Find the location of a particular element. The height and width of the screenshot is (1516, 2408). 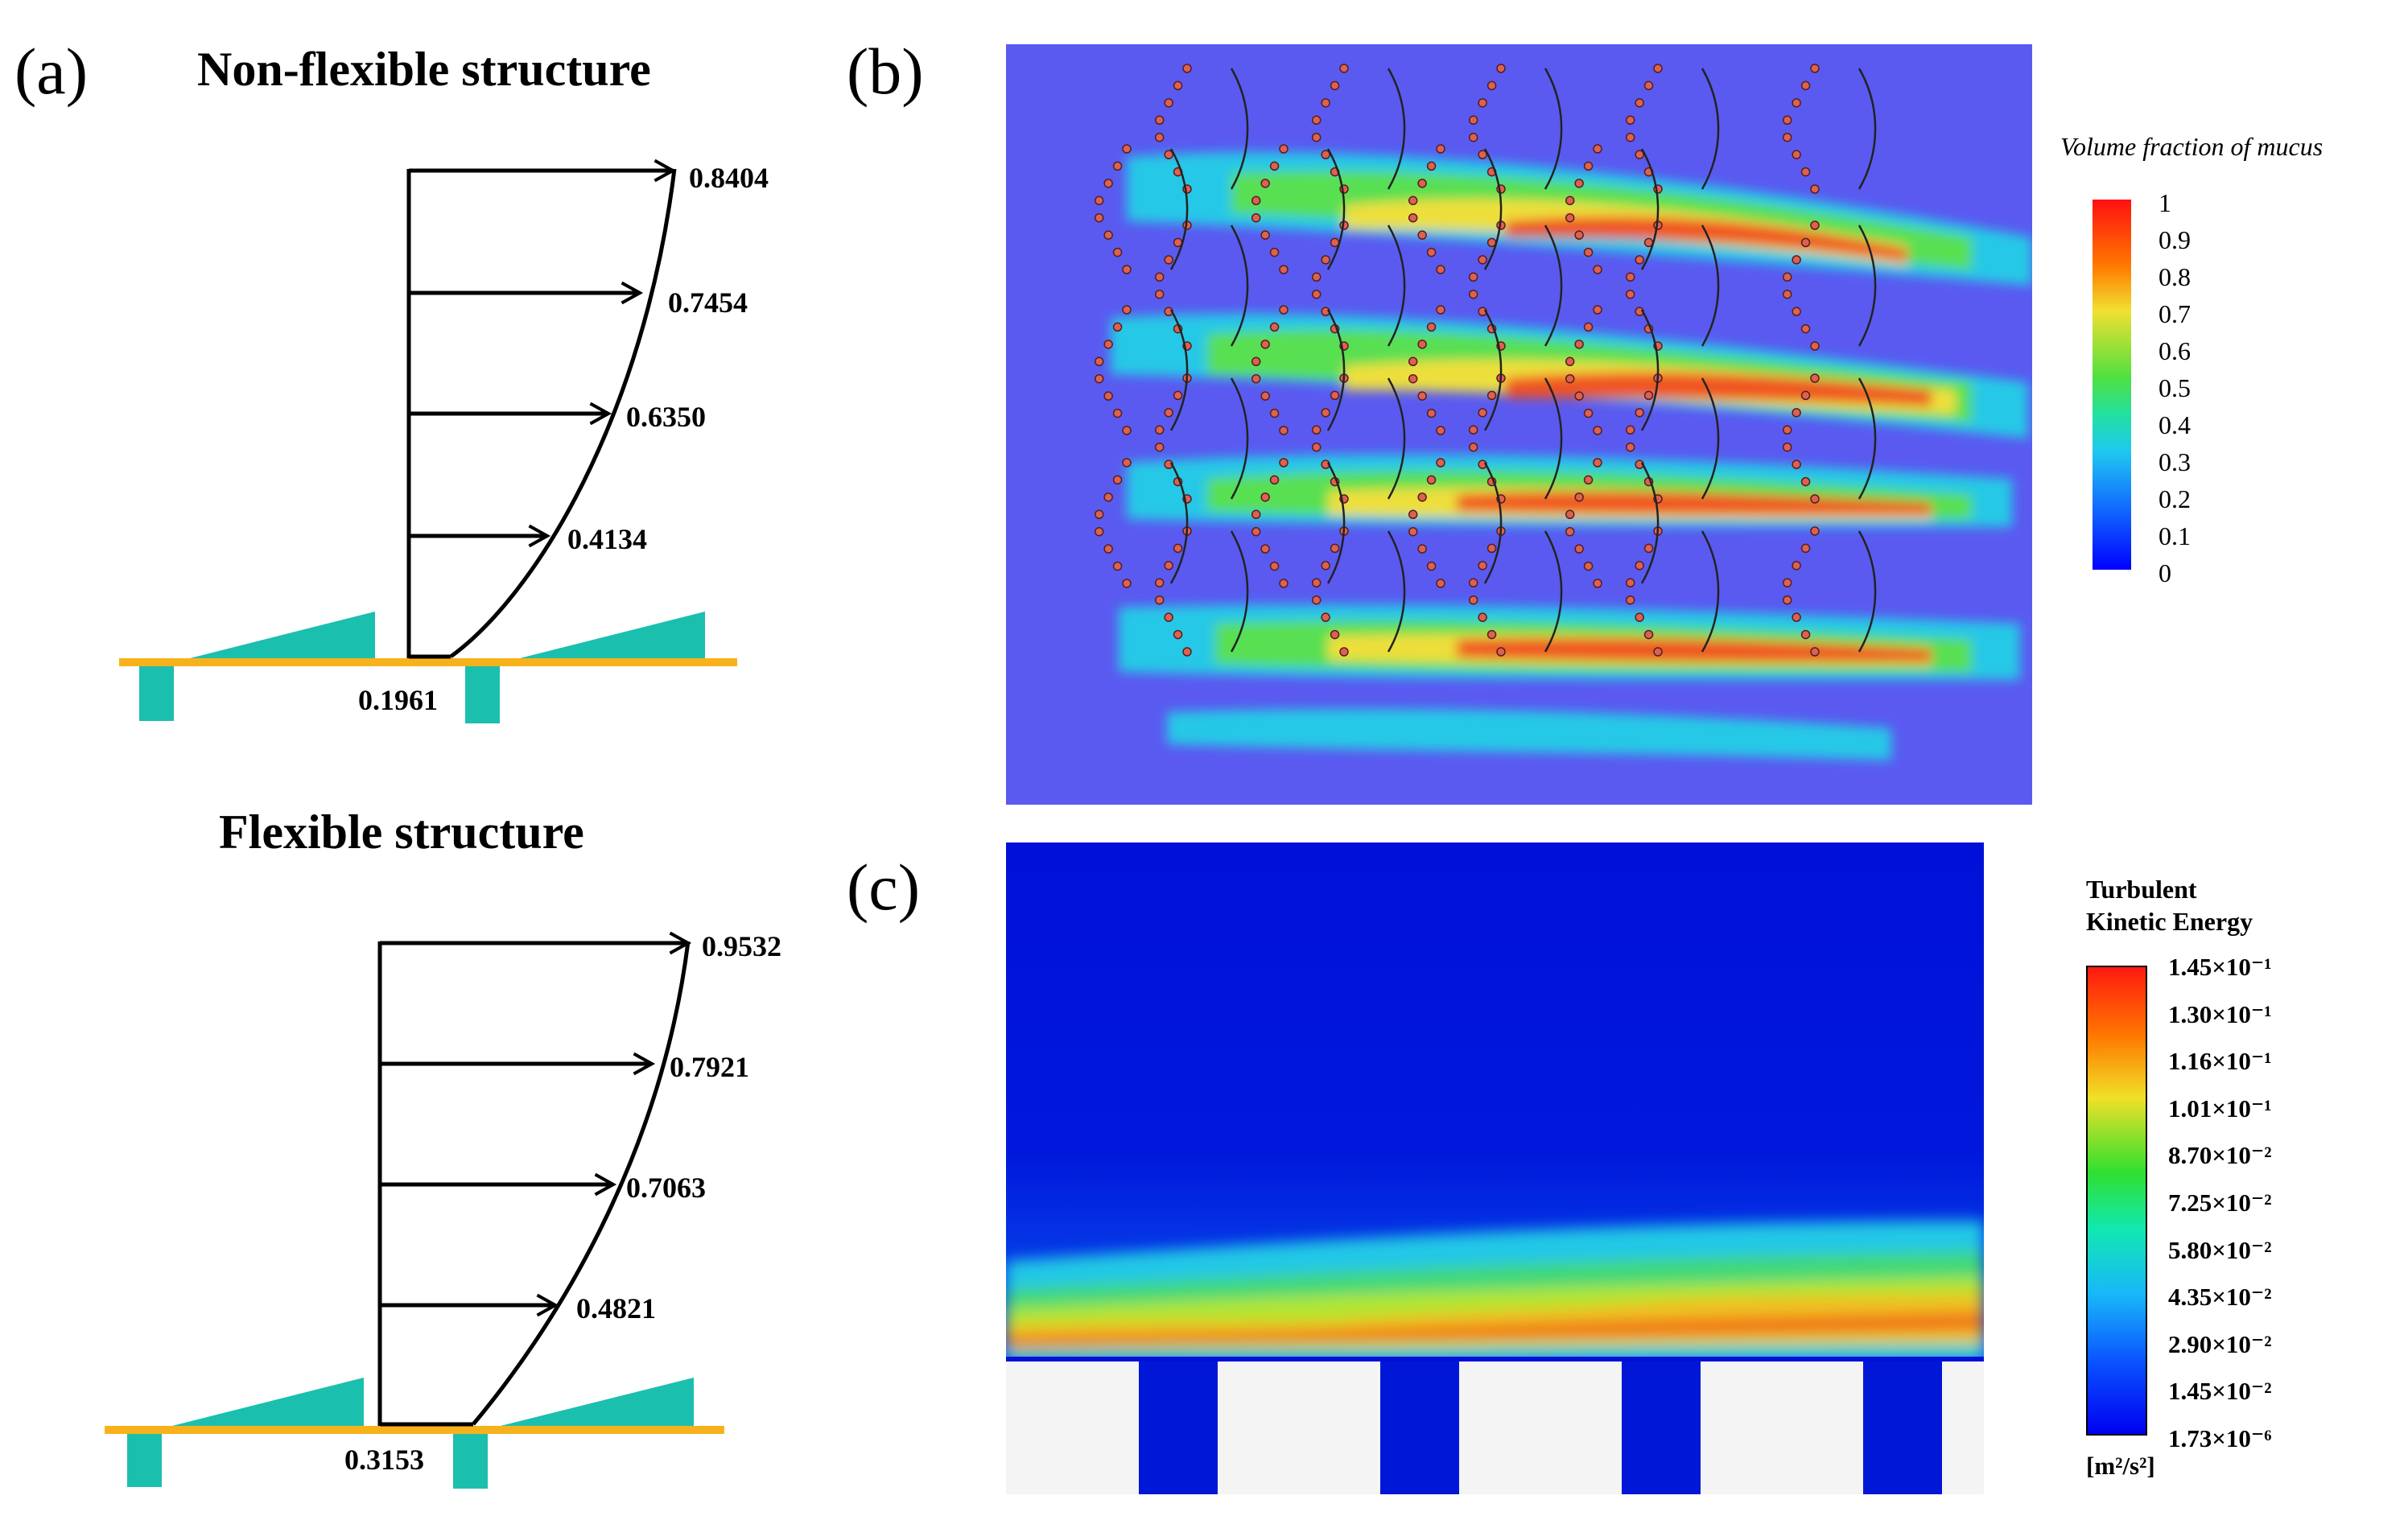

colorbar-tick-label: 1 is located at coordinates (2165, 203).